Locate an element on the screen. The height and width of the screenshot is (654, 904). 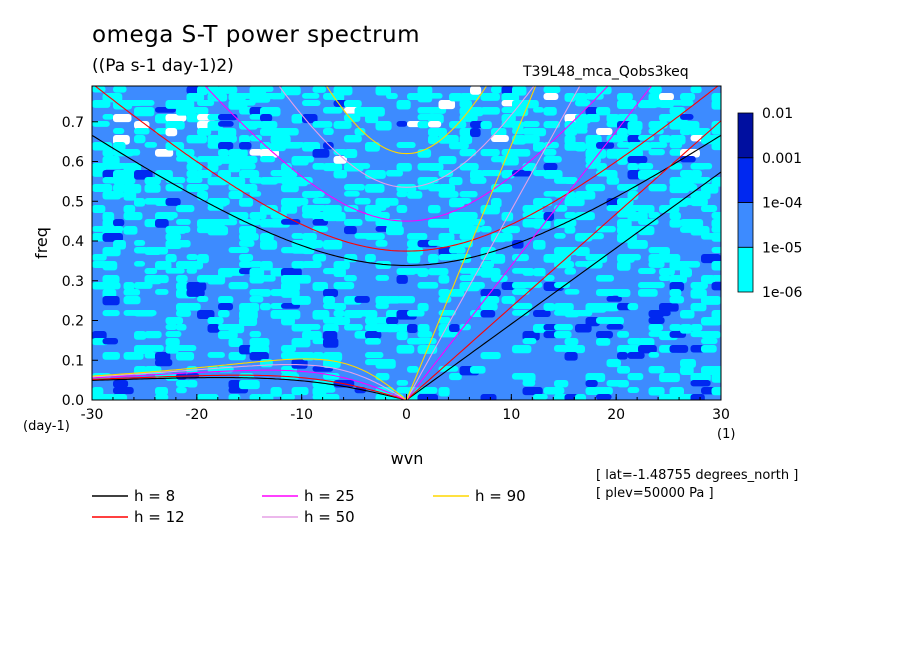
rossby-curve-h12 is located at coordinates (249, 387).